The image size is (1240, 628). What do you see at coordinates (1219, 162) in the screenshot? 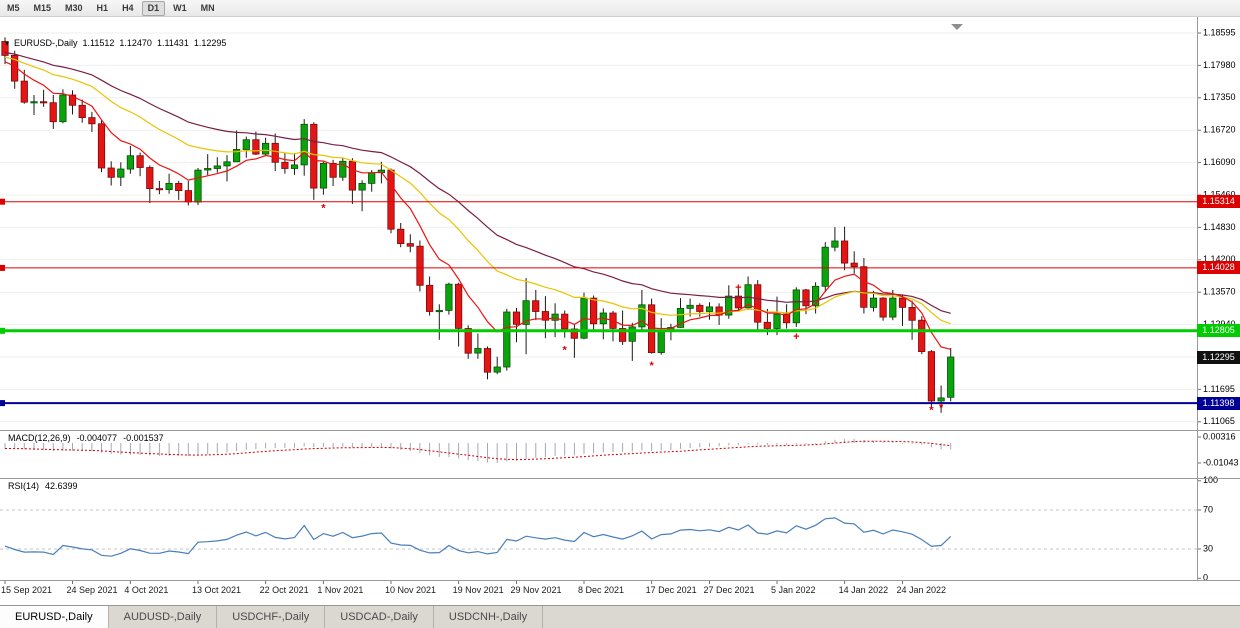
I see `svg-text: 1.16090` at bounding box center [1219, 162].